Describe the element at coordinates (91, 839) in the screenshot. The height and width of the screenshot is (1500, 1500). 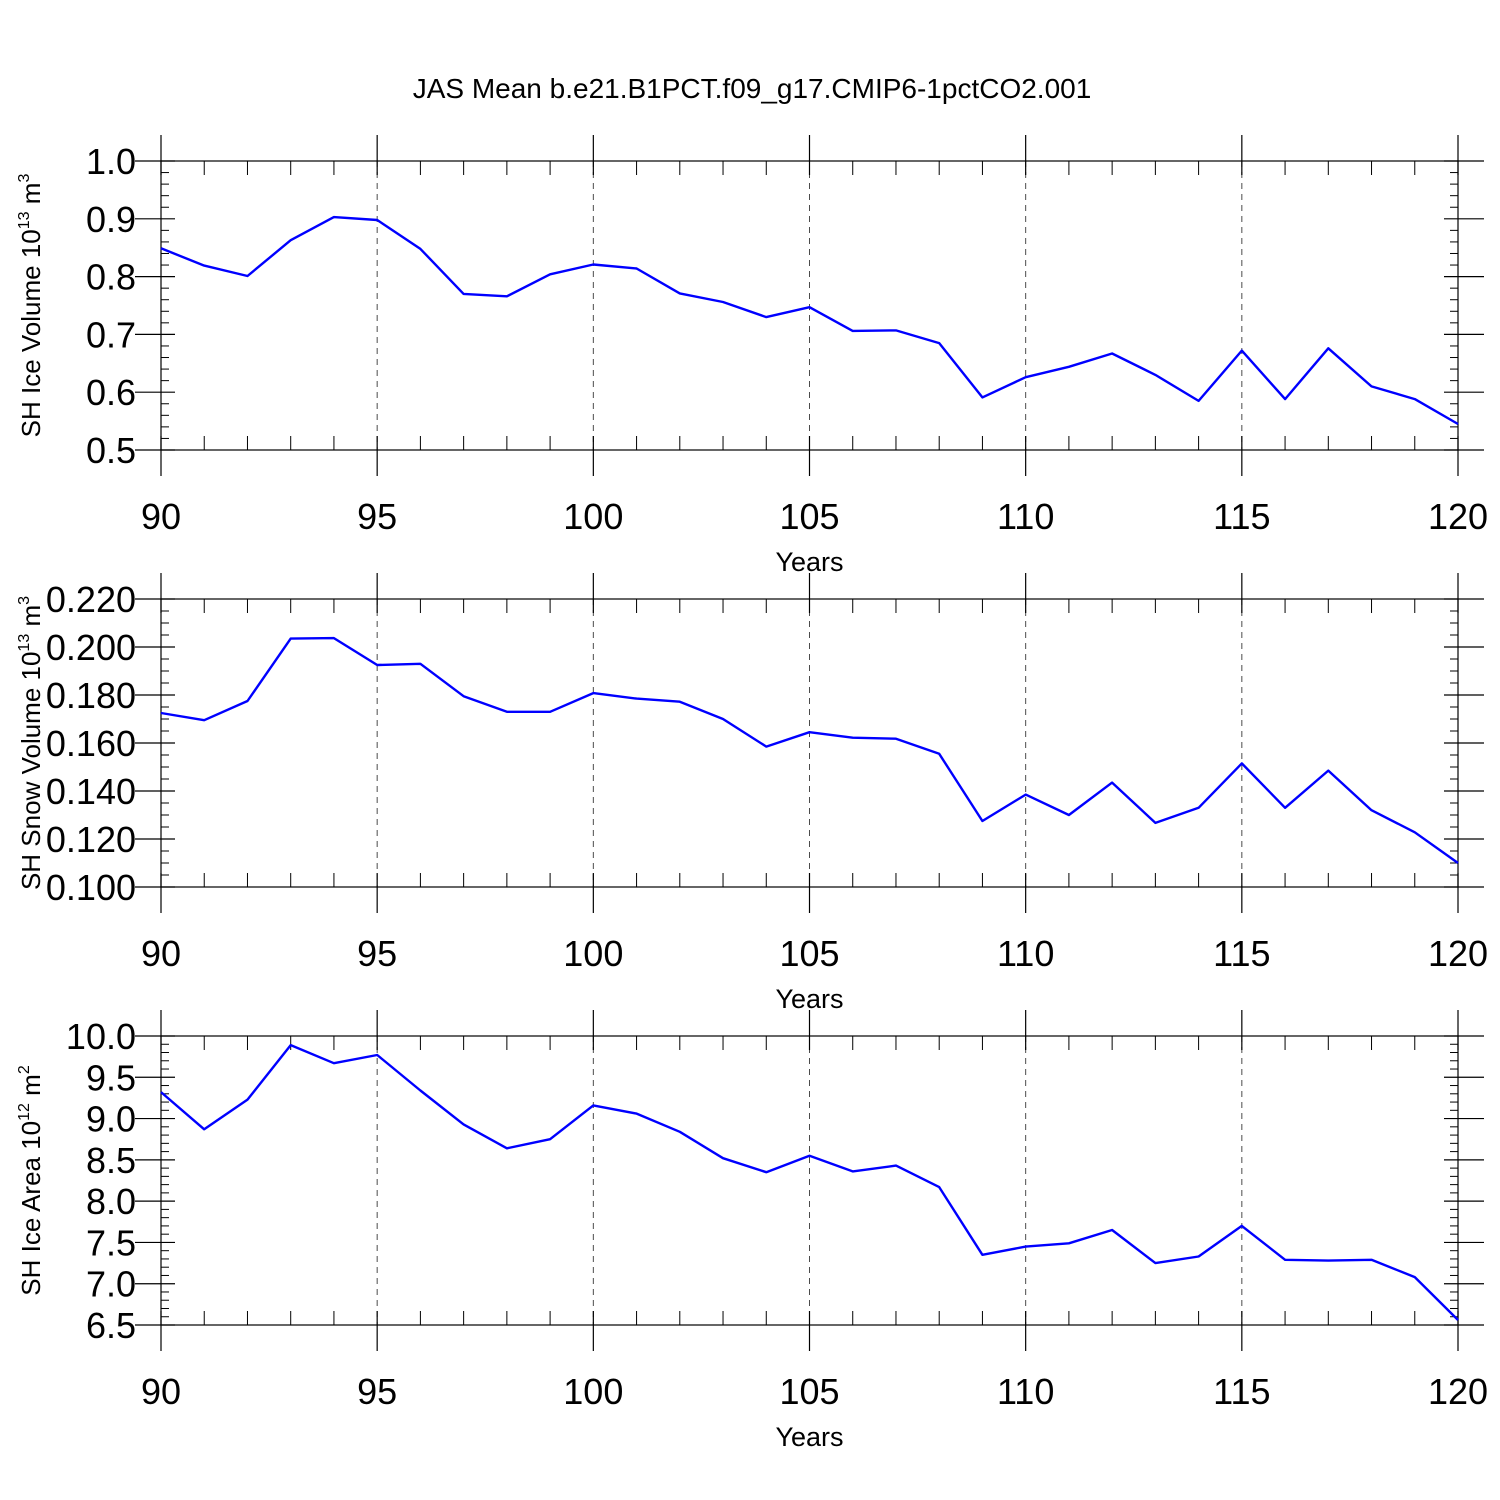
I see `panel2-y-tick-label: 0.120` at that location.